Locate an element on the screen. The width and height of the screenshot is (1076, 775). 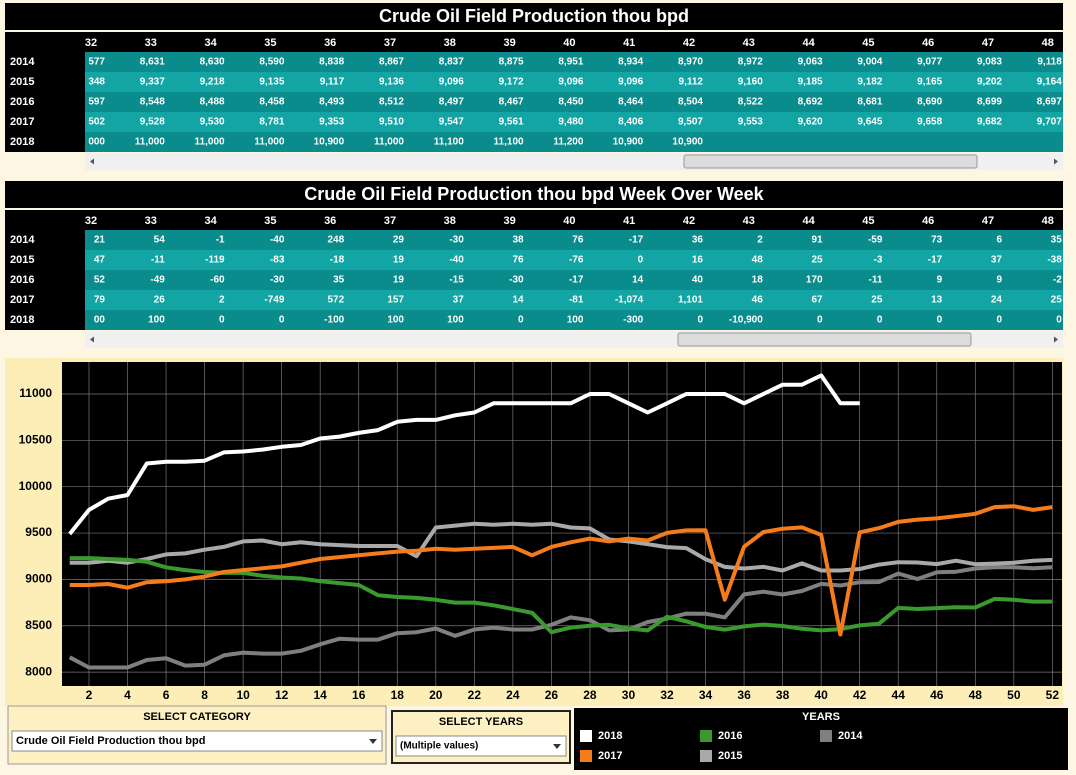
column-header: 36 is located at coordinates (330, 221).